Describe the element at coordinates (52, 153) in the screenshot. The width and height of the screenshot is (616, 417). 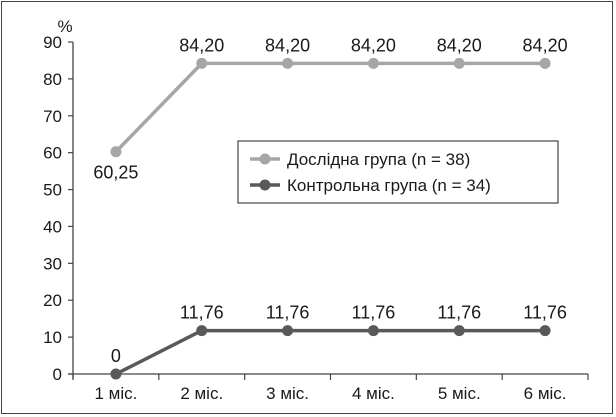
I see `y-tick-label: 60` at that location.